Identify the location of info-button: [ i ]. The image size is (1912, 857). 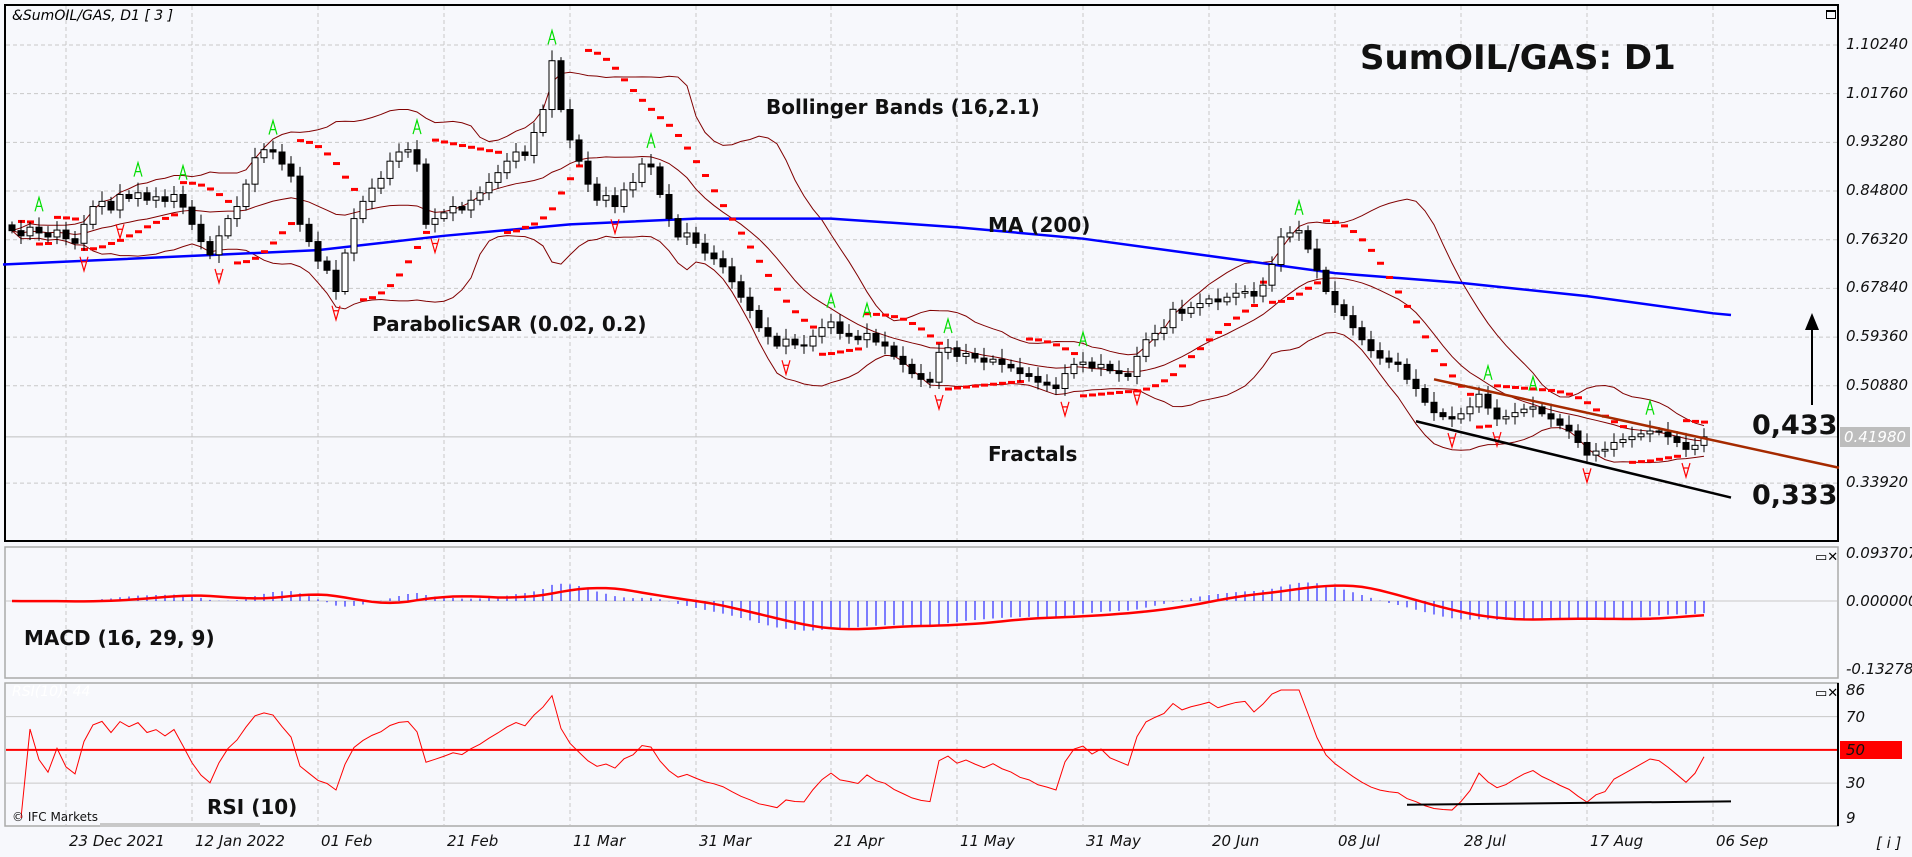
(1889, 843).